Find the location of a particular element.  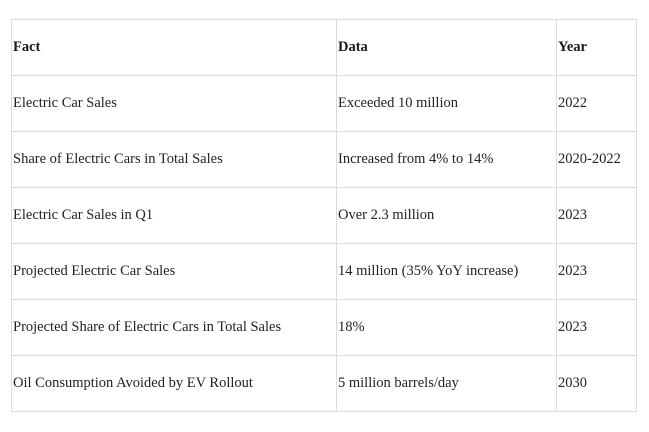

fact-cell: Electric Car Sales in Q1 is located at coordinates (174, 215).